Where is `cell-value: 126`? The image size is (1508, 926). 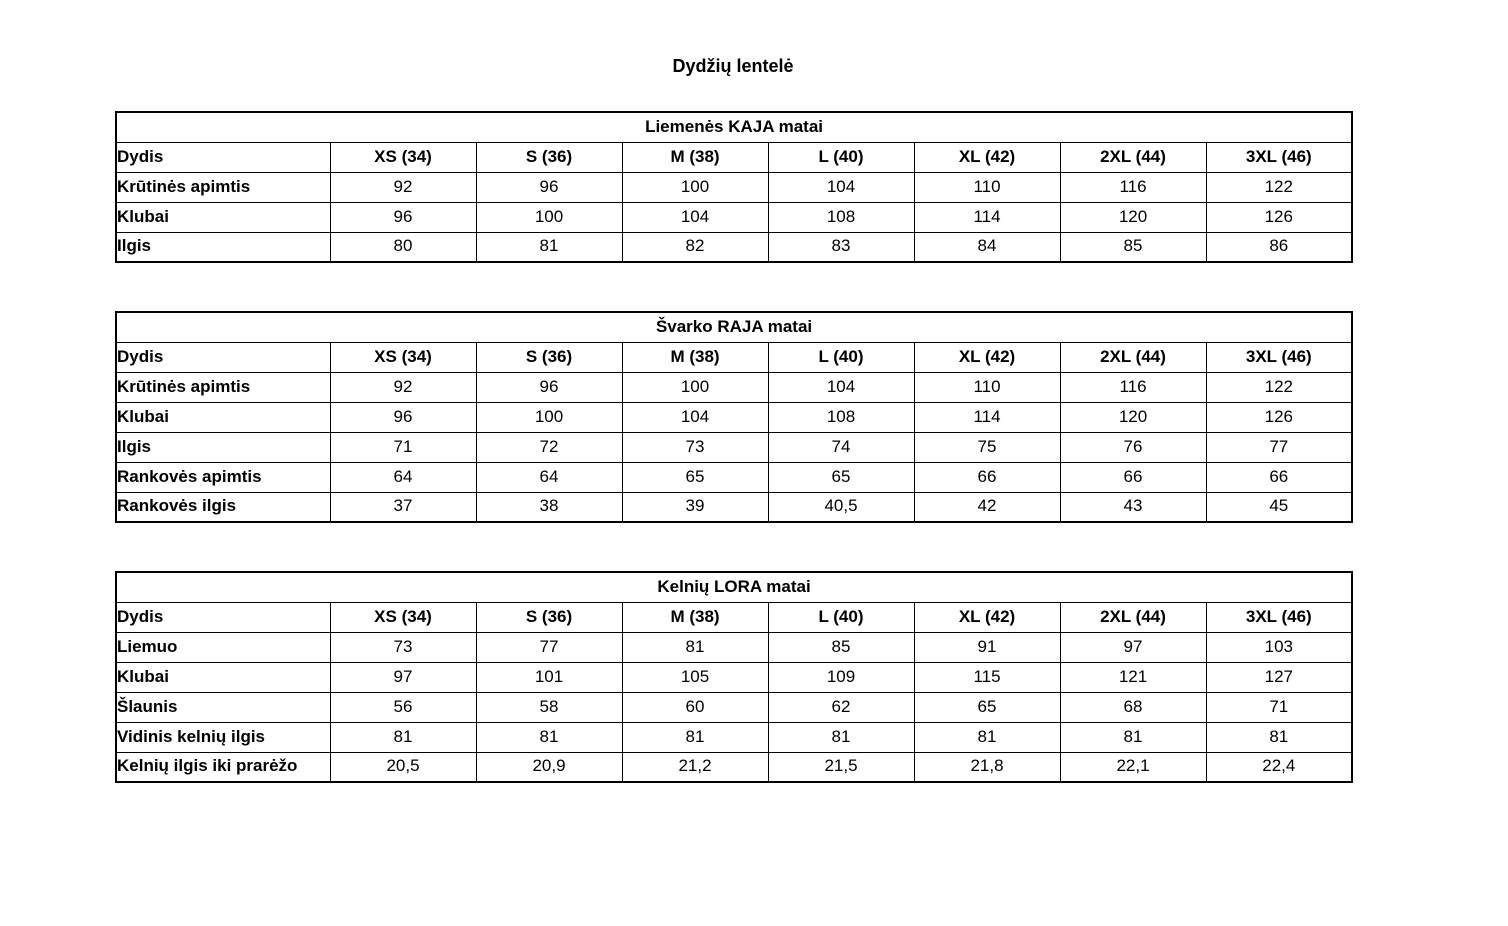
cell-value: 126 is located at coordinates (1279, 417).